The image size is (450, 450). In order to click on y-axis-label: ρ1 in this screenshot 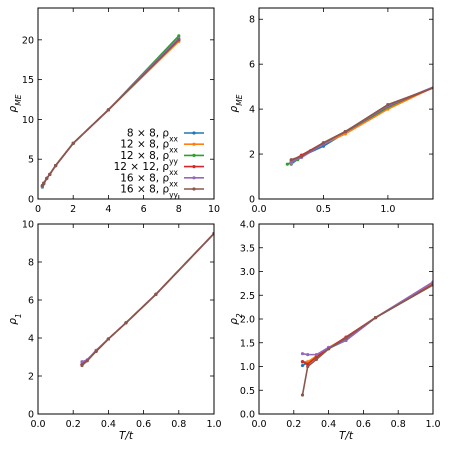, I will do `click(15, 318)`.